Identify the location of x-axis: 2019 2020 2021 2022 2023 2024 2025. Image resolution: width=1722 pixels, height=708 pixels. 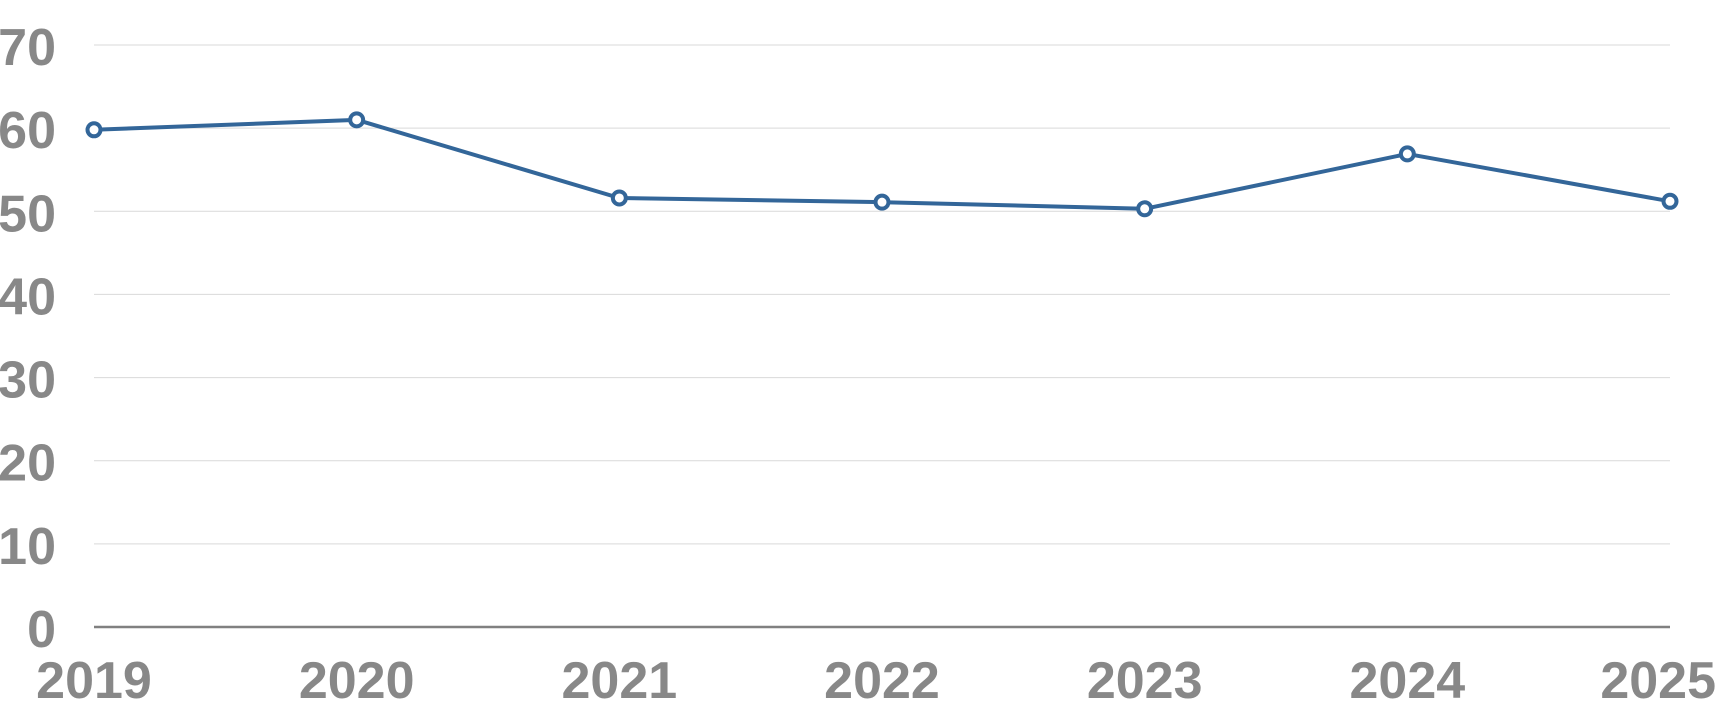
(876, 666).